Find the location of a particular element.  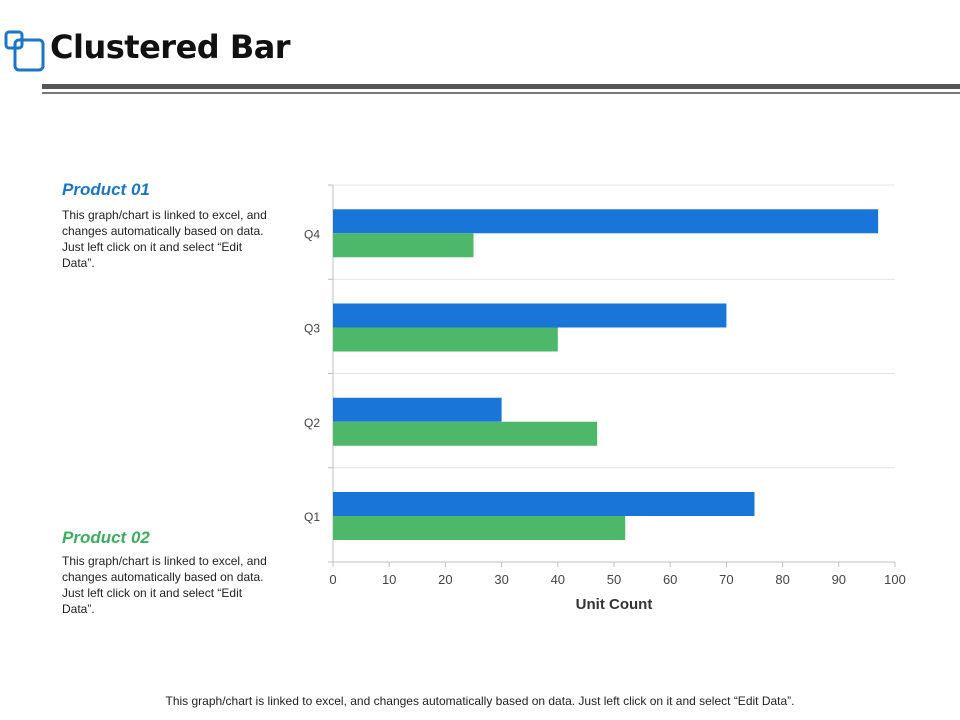

bar-product-02-q4 is located at coordinates (403, 245).